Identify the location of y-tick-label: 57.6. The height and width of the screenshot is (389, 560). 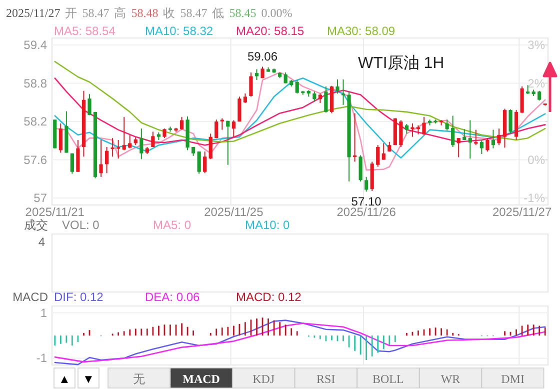
(36, 159).